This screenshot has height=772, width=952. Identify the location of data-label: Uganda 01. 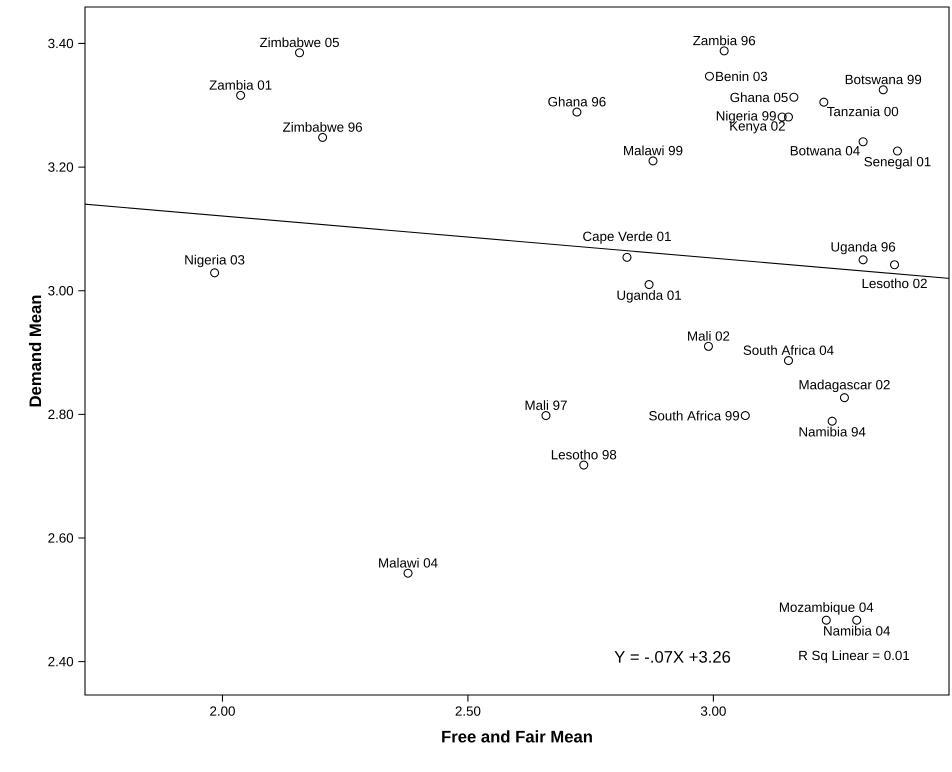
(649, 296).